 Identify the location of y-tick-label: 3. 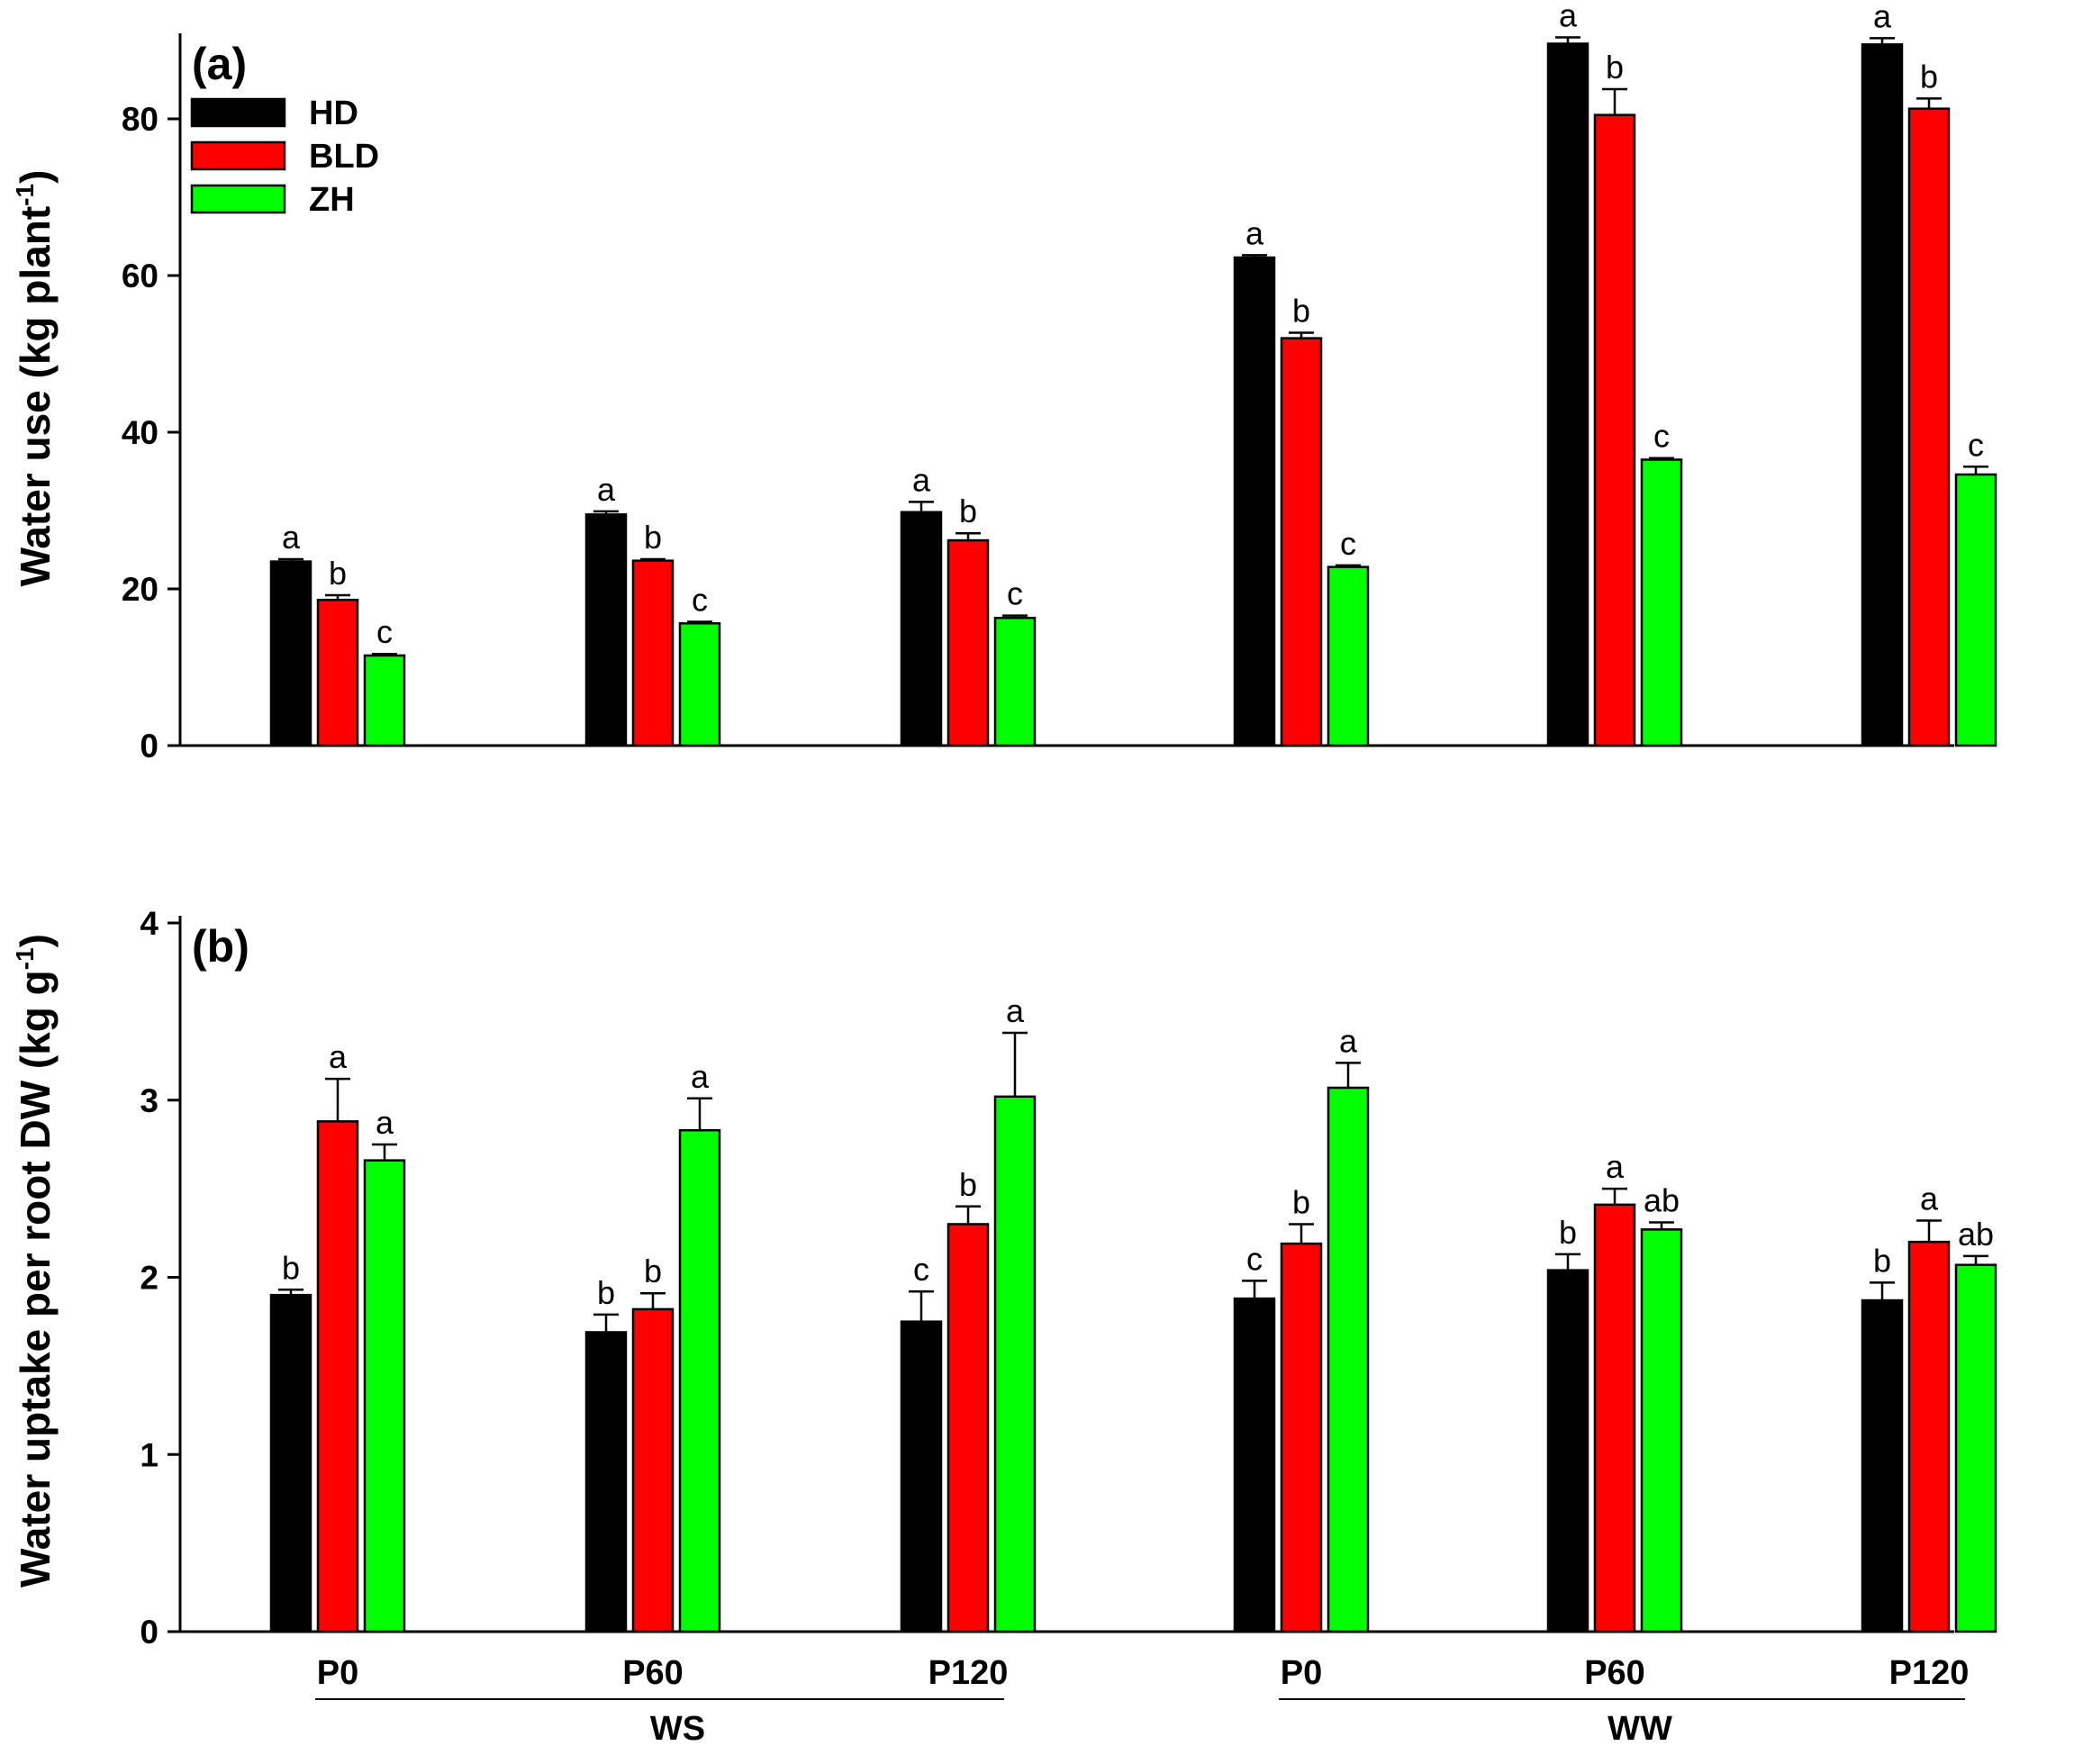
(149, 1100).